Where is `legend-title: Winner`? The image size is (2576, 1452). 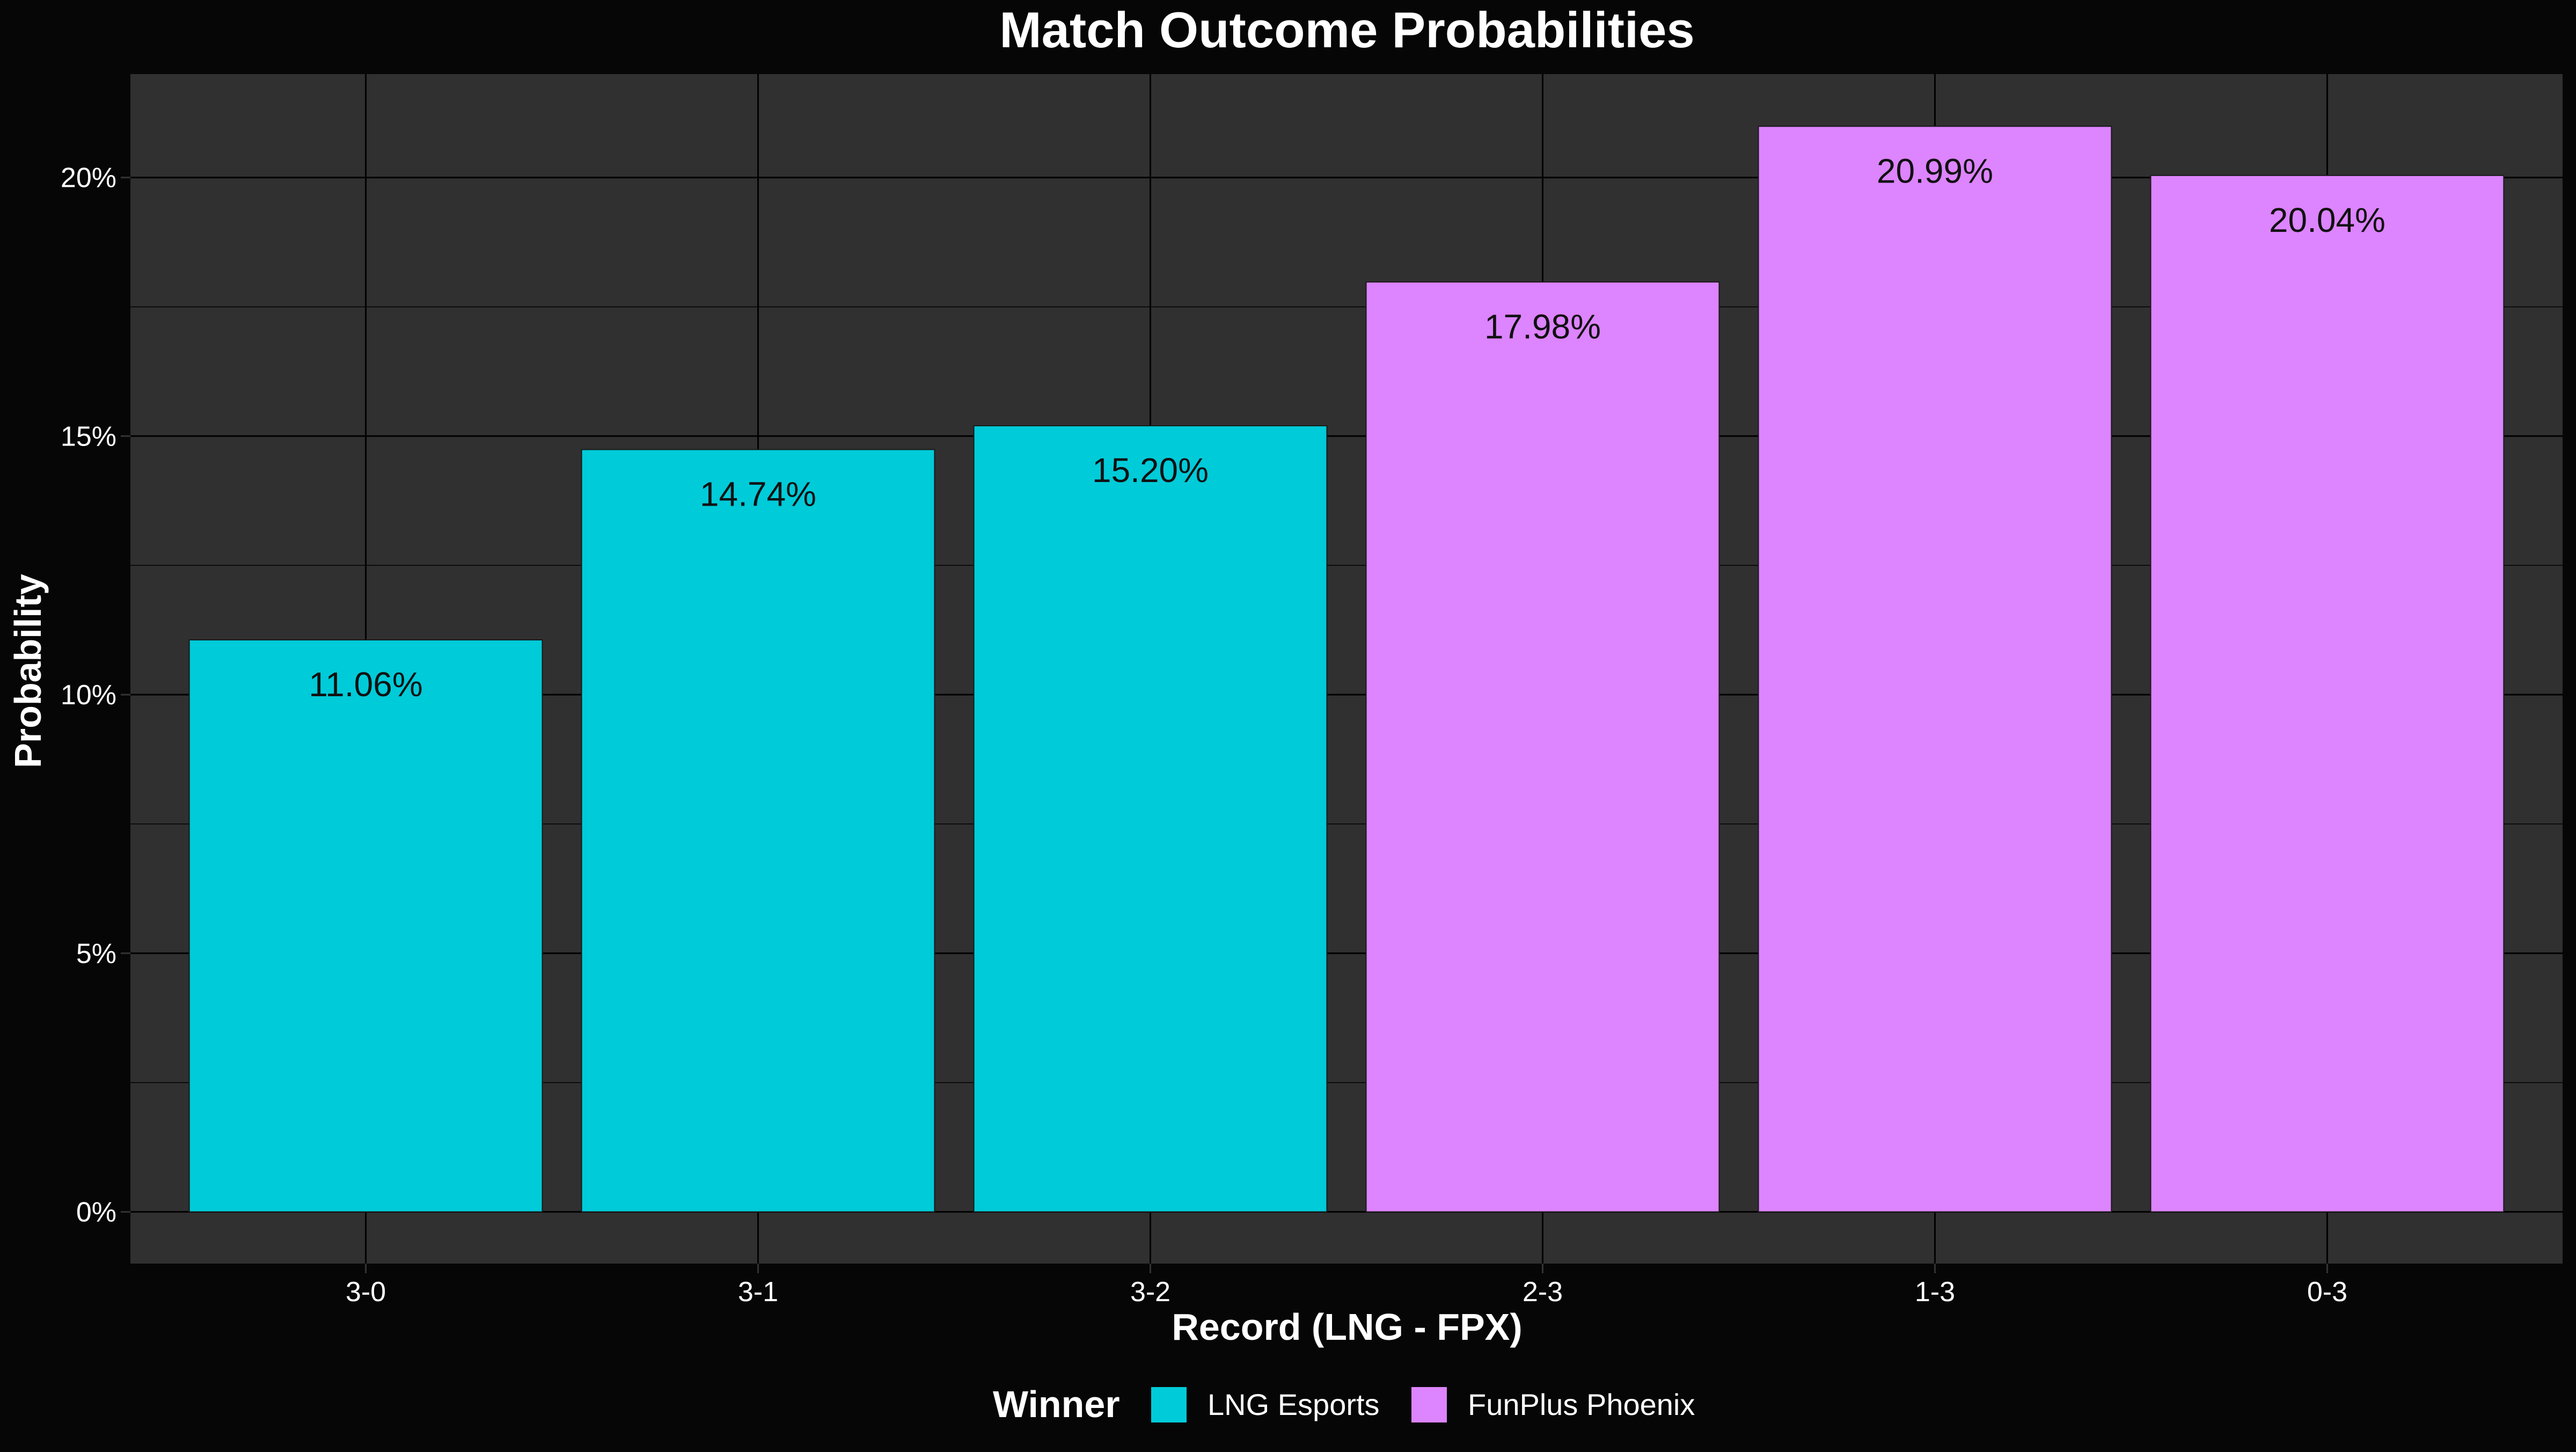
legend-title: Winner is located at coordinates (1056, 1404).